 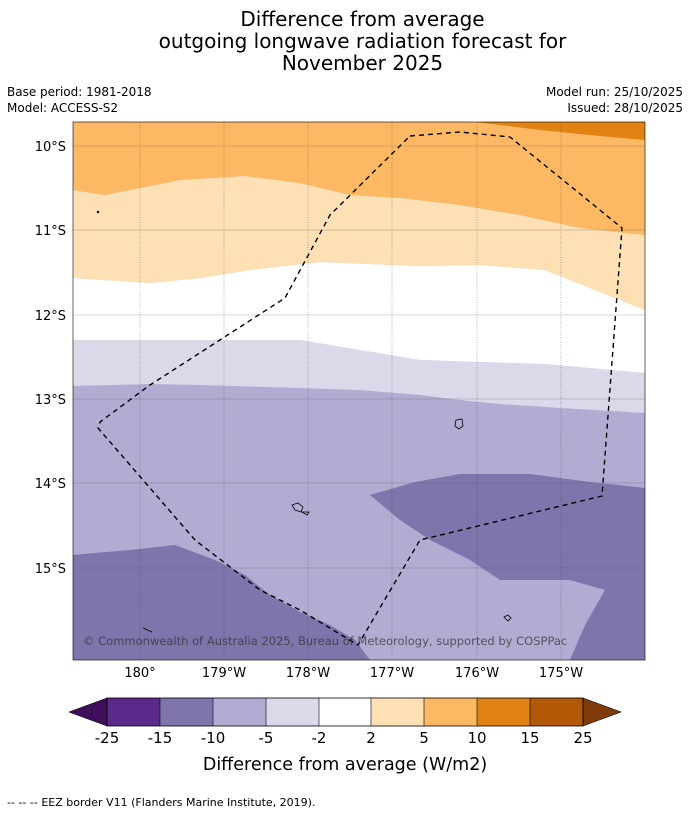 What do you see at coordinates (107, 738) in the screenshot?
I see `colorbar-tick-label: -25` at bounding box center [107, 738].